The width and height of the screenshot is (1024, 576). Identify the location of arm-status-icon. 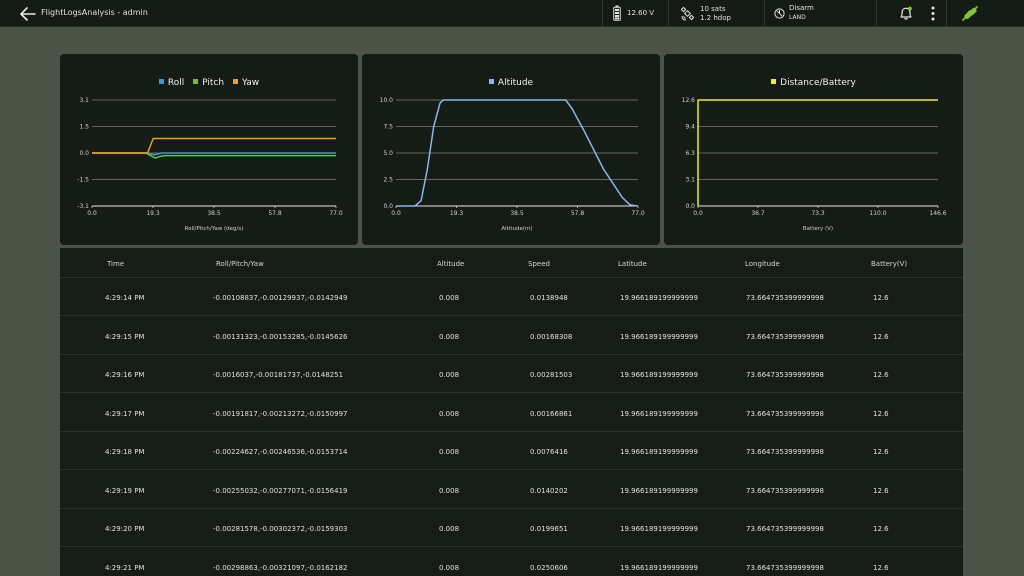
(779, 13).